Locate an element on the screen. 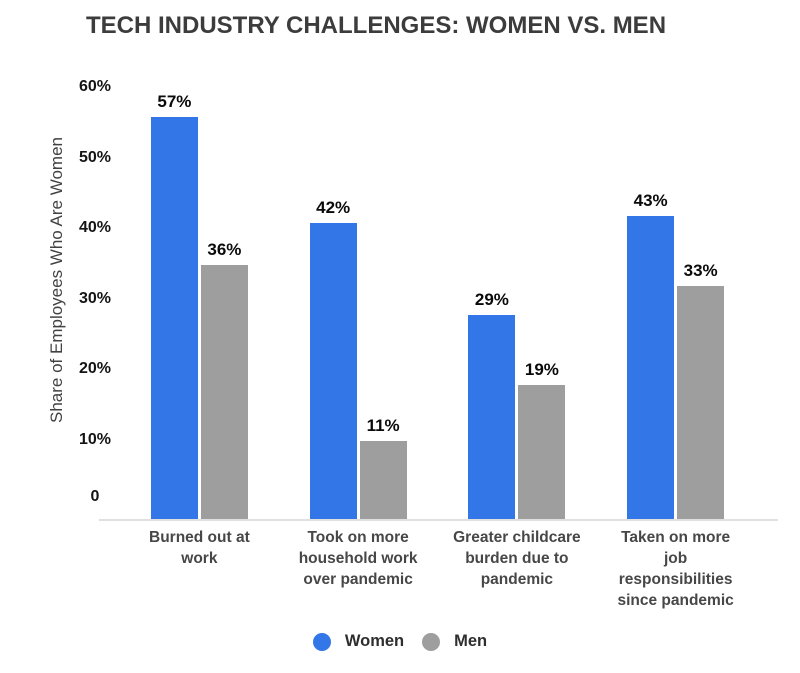 The height and width of the screenshot is (673, 800). bar-value-label: 36% is located at coordinates (224, 250).